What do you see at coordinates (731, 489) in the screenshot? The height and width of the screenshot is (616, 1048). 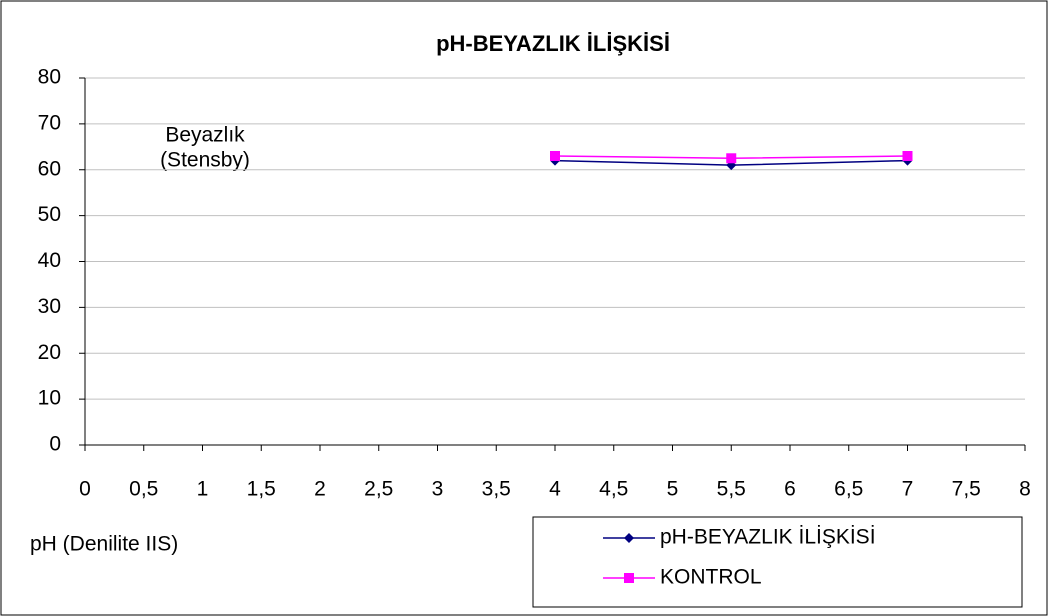 I see `x-tick-label: 5,5` at bounding box center [731, 489].